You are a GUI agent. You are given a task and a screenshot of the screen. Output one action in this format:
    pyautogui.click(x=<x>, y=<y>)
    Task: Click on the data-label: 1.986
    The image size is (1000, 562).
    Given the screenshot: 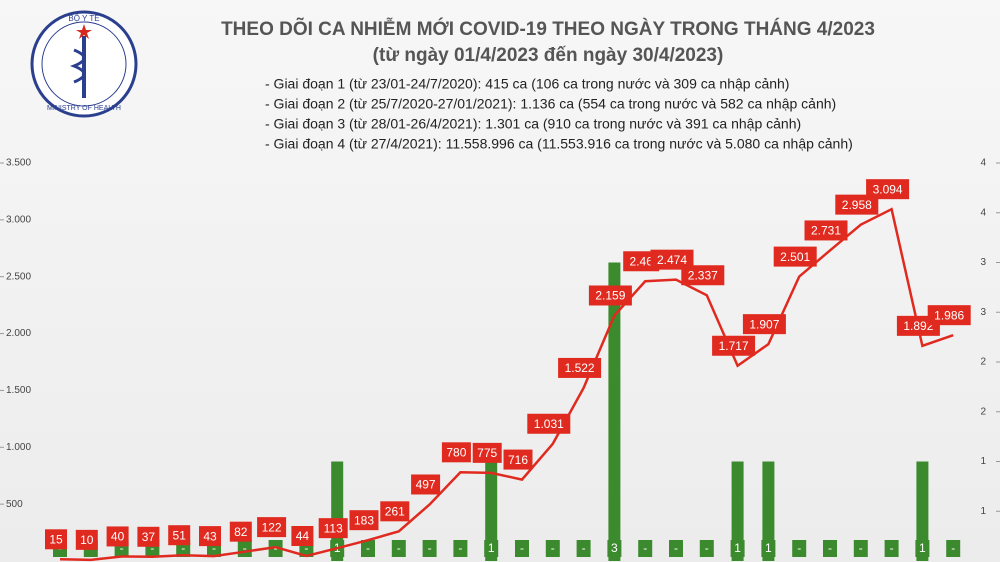 What is the action you would take?
    pyautogui.click(x=949, y=315)
    